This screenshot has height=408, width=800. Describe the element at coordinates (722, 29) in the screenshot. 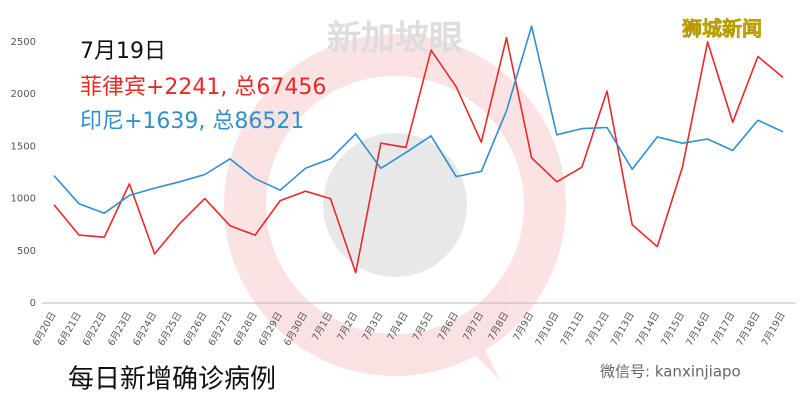

I see `brand: 狮城新闻` at that location.